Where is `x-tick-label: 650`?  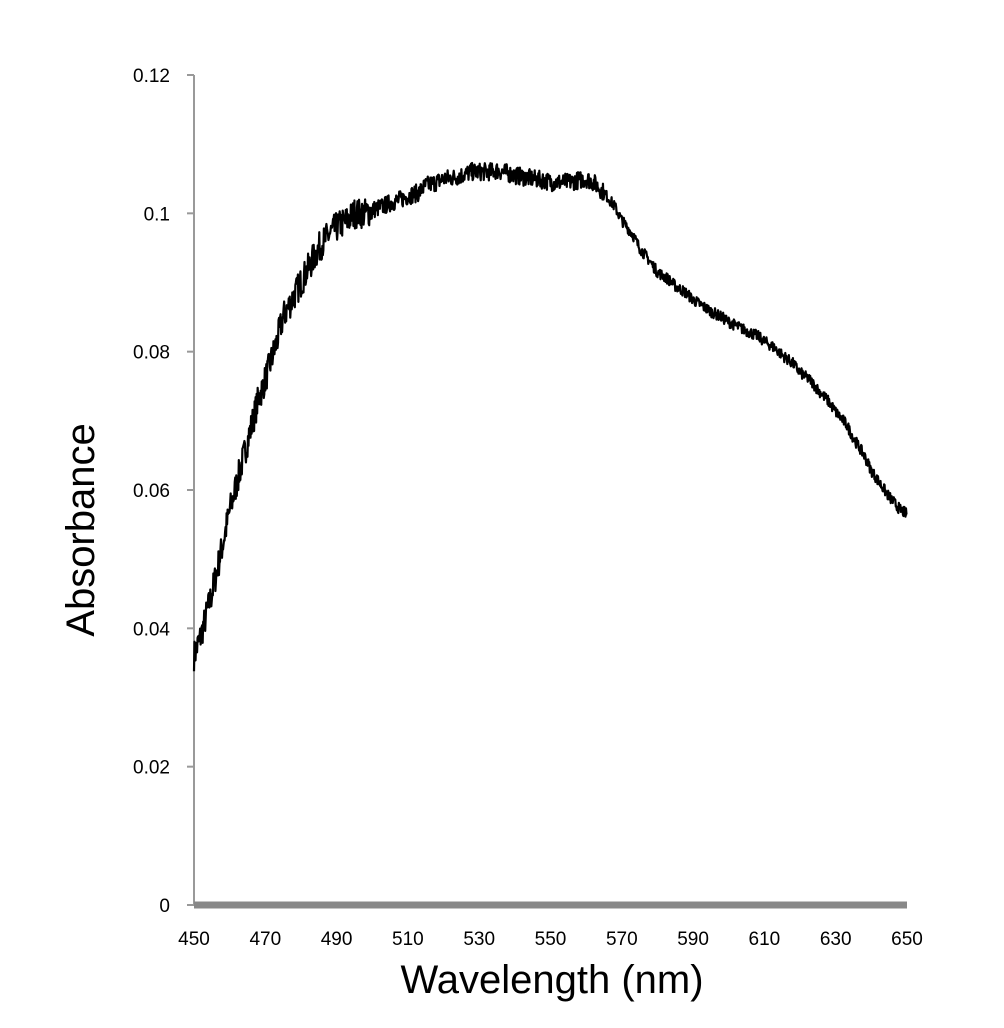 x-tick-label: 650 is located at coordinates (907, 939).